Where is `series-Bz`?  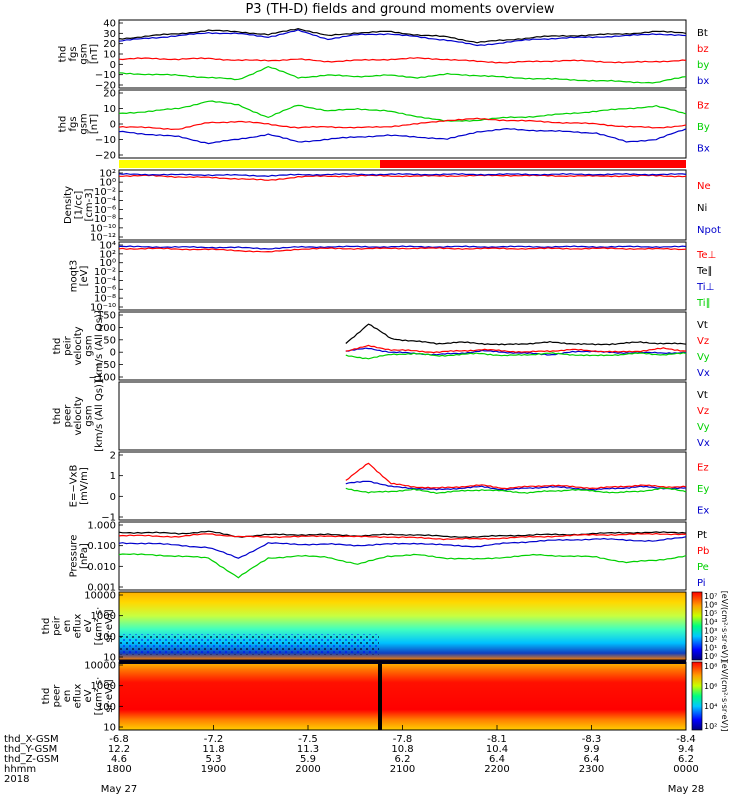 series-Bz is located at coordinates (402, 124).